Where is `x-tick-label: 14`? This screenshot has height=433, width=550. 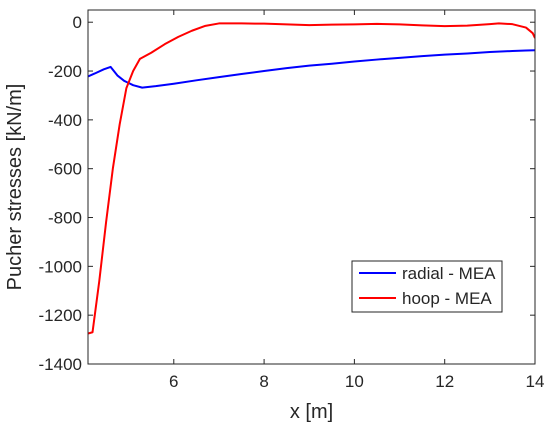
x-tick-label: 14 is located at coordinates (535, 381).